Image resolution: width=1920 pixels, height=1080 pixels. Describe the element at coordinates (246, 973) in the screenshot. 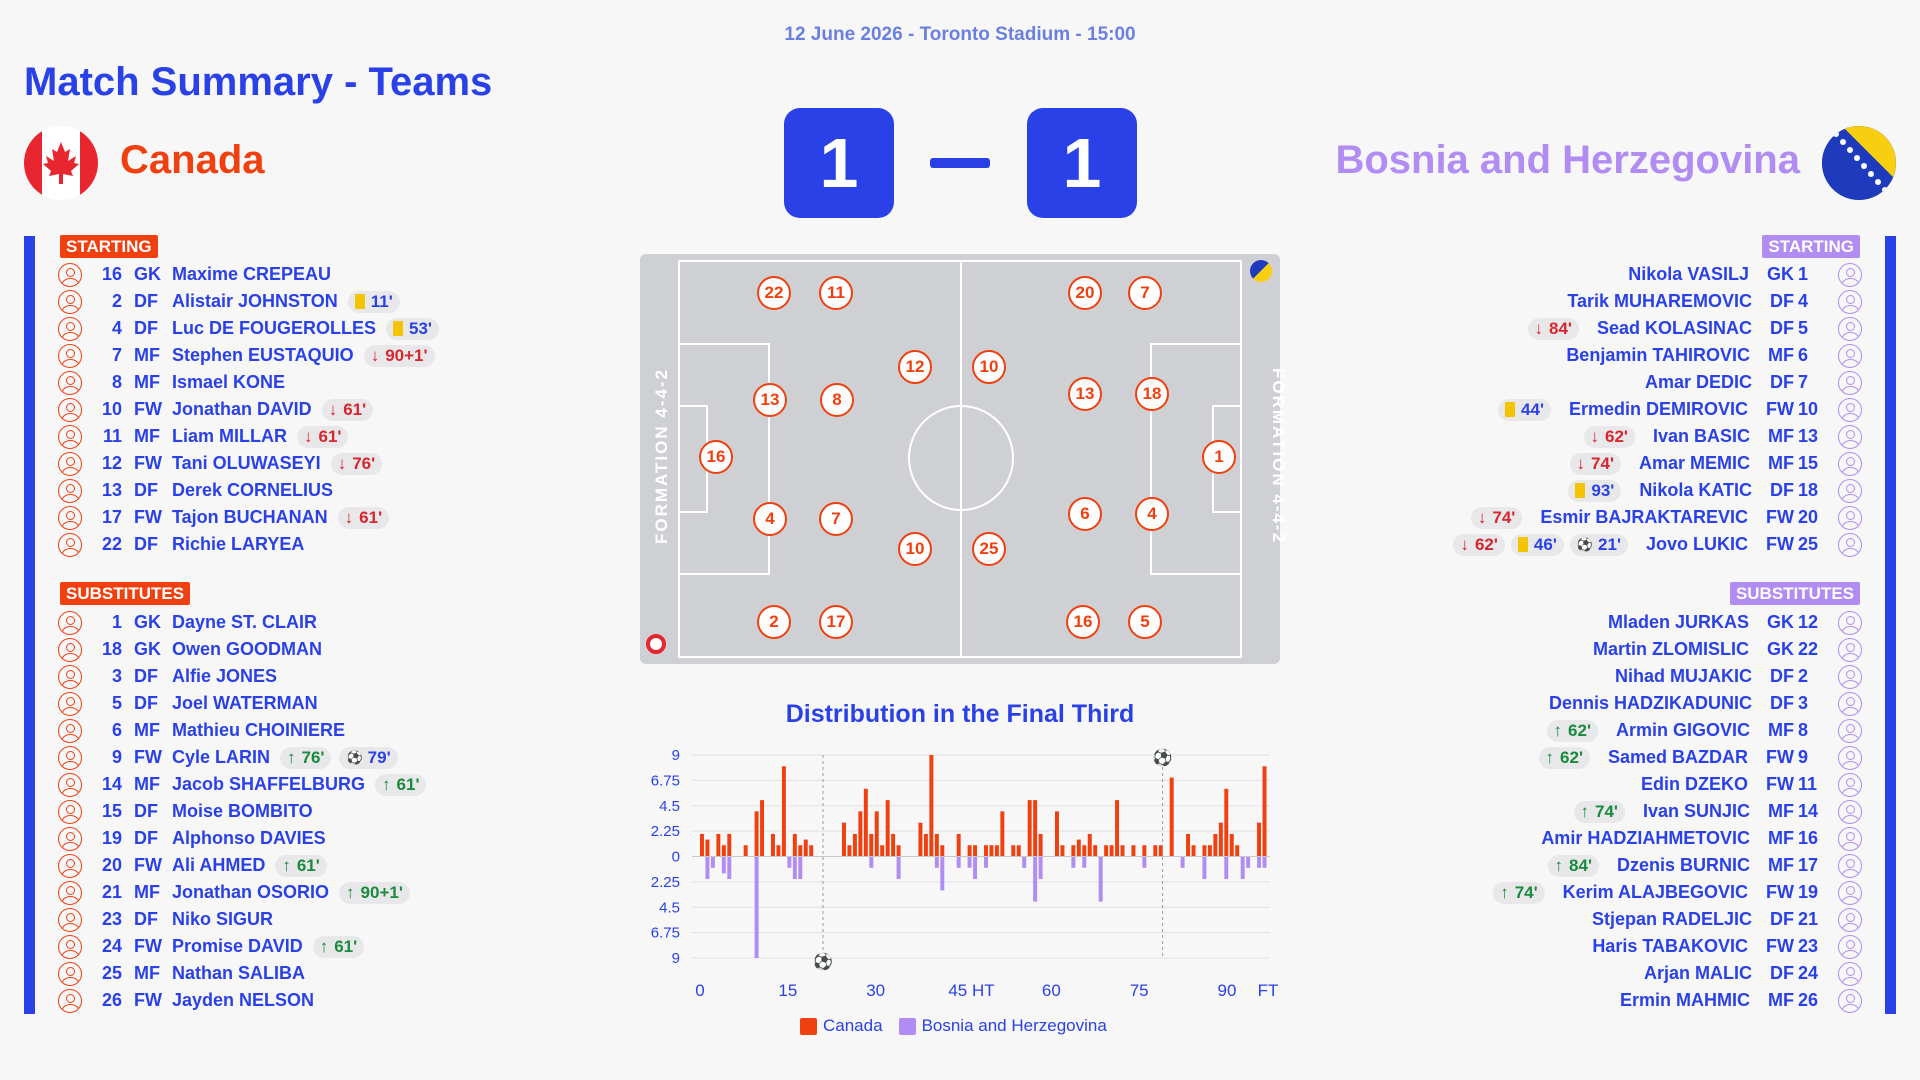

I see `player-row: 25 MF Nathan SALIBA` at that location.